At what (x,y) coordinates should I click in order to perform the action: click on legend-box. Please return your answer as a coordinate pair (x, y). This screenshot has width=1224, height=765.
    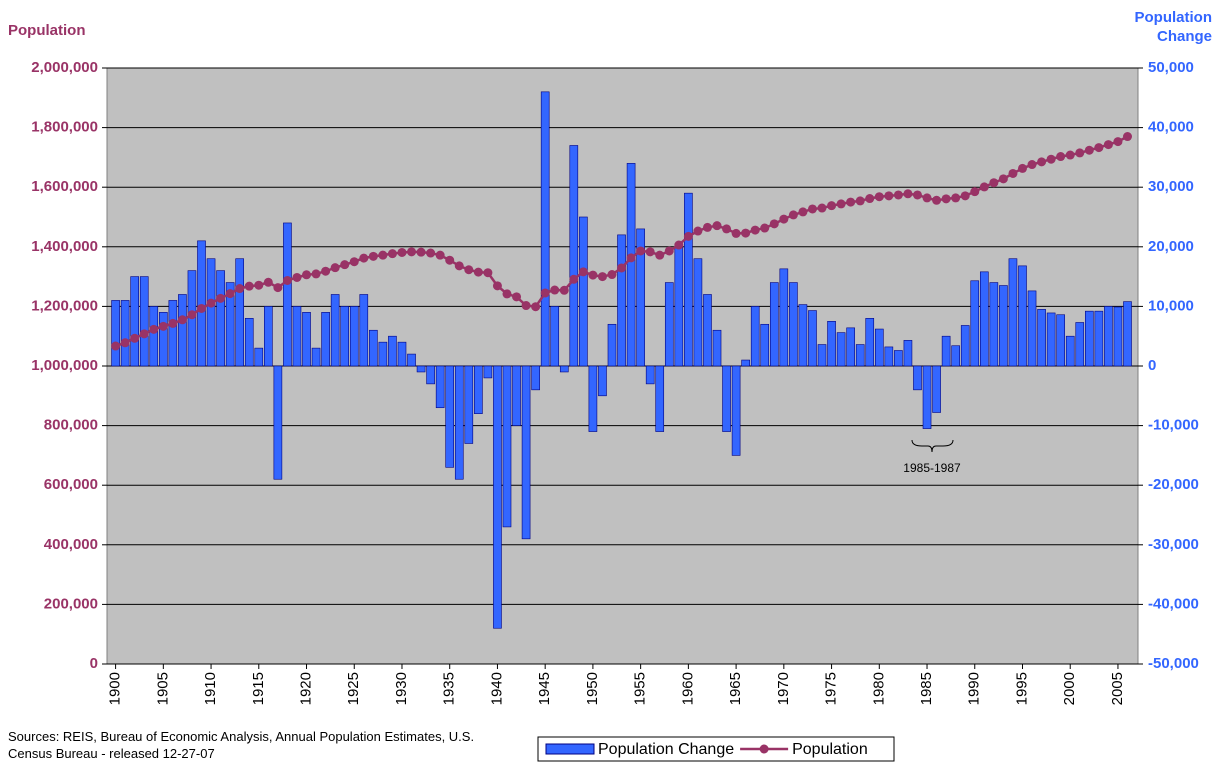
    Looking at the image, I should click on (716, 749).